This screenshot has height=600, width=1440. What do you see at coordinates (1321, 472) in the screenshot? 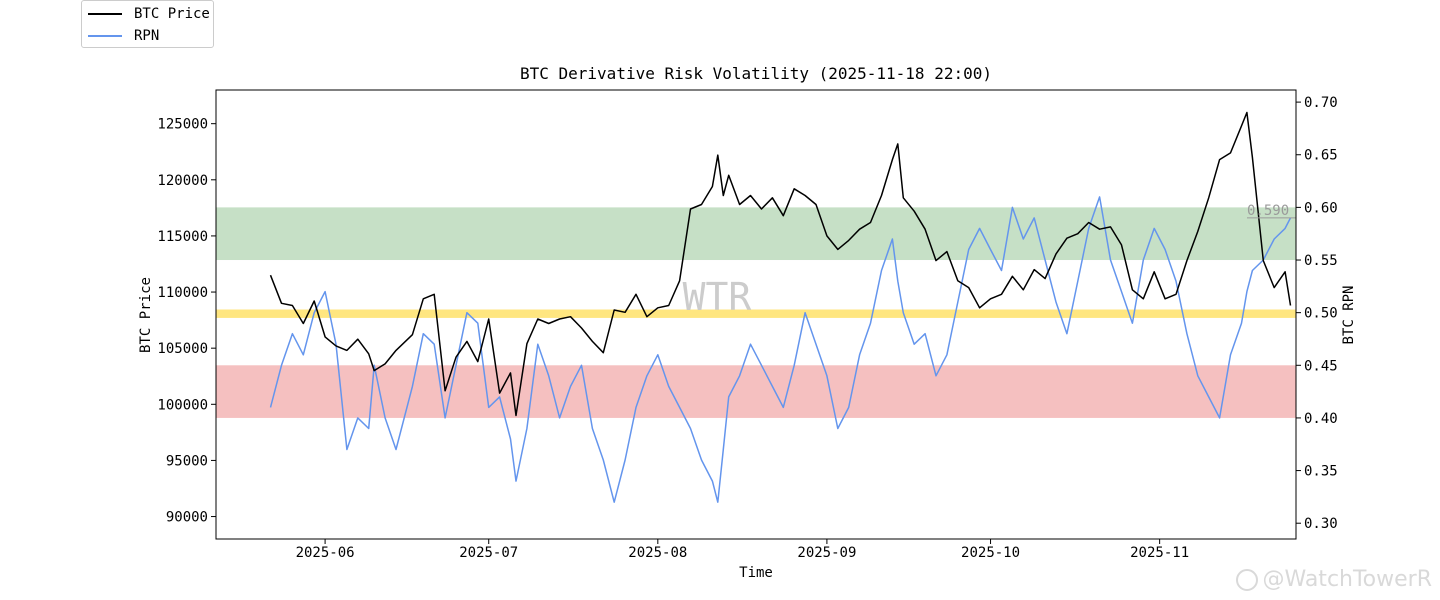
I see `y-right-tick-label: 0.35` at bounding box center [1321, 472].